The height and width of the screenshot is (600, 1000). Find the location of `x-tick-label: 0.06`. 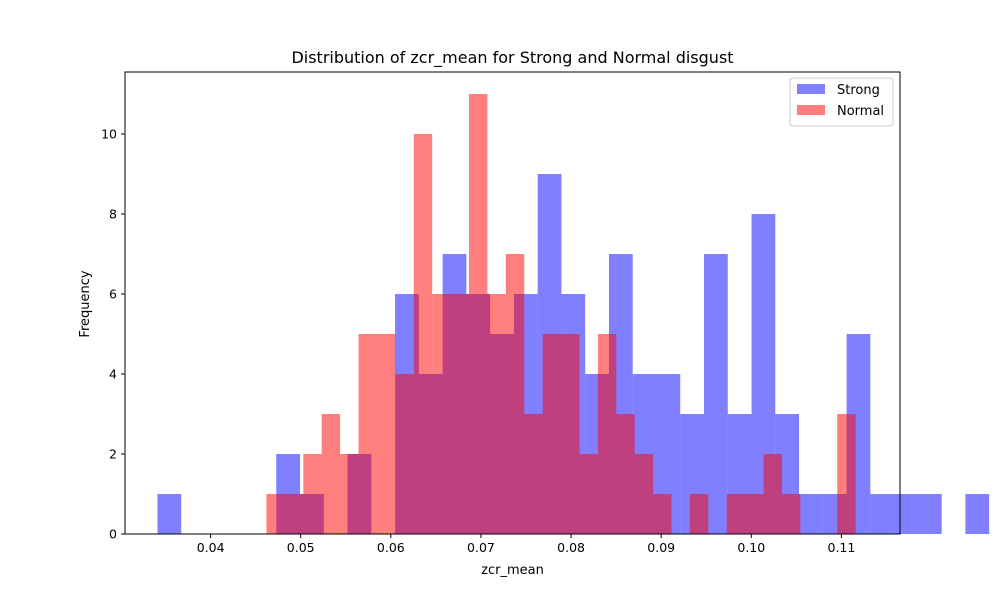

x-tick-label: 0.06 is located at coordinates (391, 547).